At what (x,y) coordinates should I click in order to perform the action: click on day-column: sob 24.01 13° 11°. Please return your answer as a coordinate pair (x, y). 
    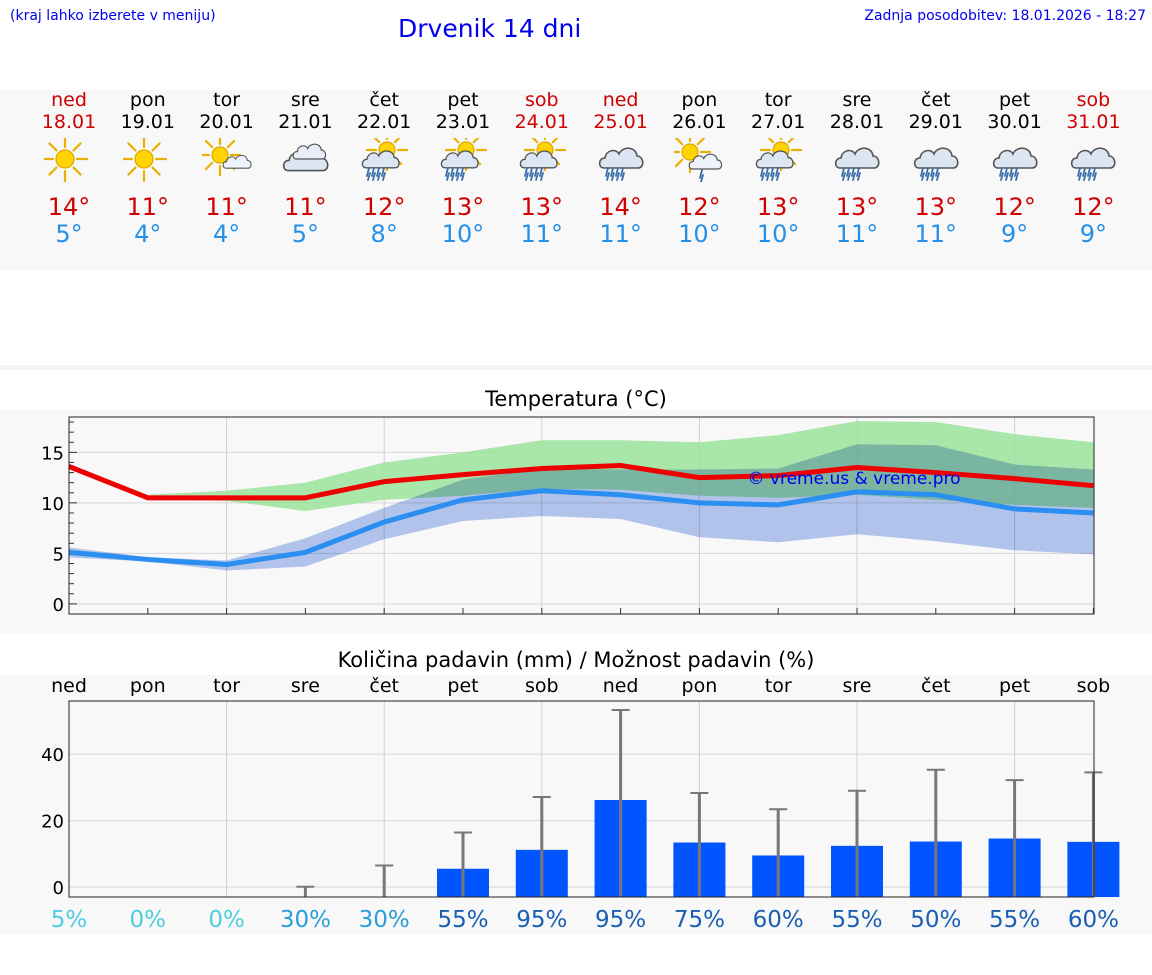
    Looking at the image, I should click on (541, 168).